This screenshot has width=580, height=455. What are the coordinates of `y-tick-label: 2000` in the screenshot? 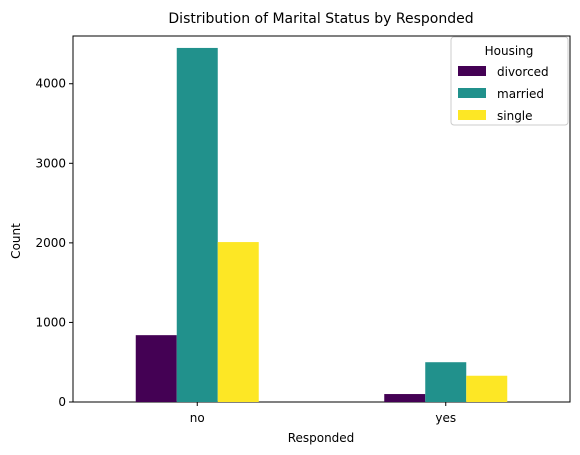 It's located at (50, 243).